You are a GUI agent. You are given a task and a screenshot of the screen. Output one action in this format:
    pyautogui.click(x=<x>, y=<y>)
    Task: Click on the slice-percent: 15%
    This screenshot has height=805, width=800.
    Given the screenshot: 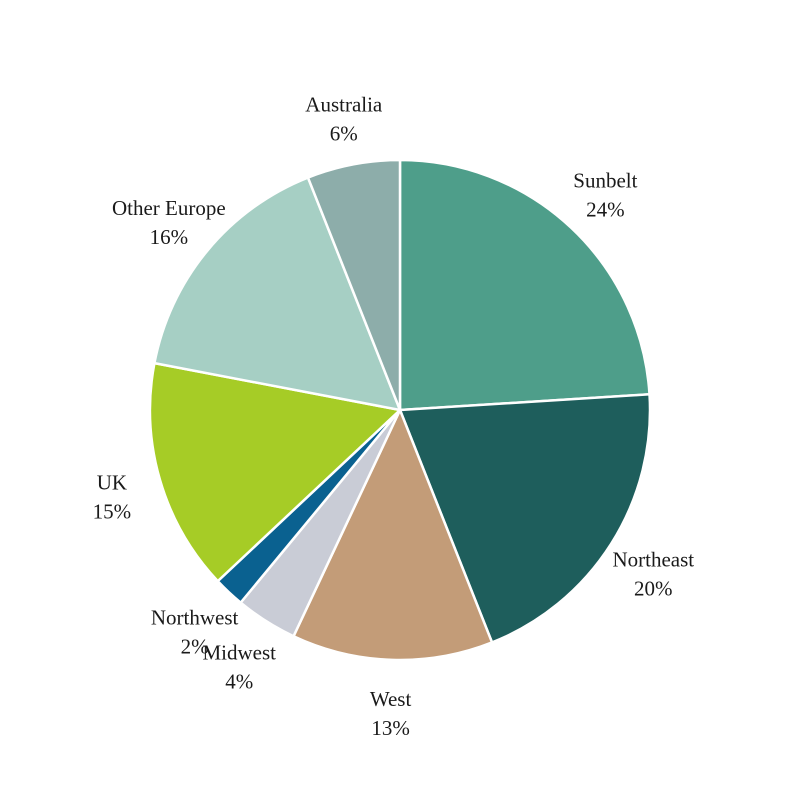 What is the action you would take?
    pyautogui.click(x=112, y=512)
    